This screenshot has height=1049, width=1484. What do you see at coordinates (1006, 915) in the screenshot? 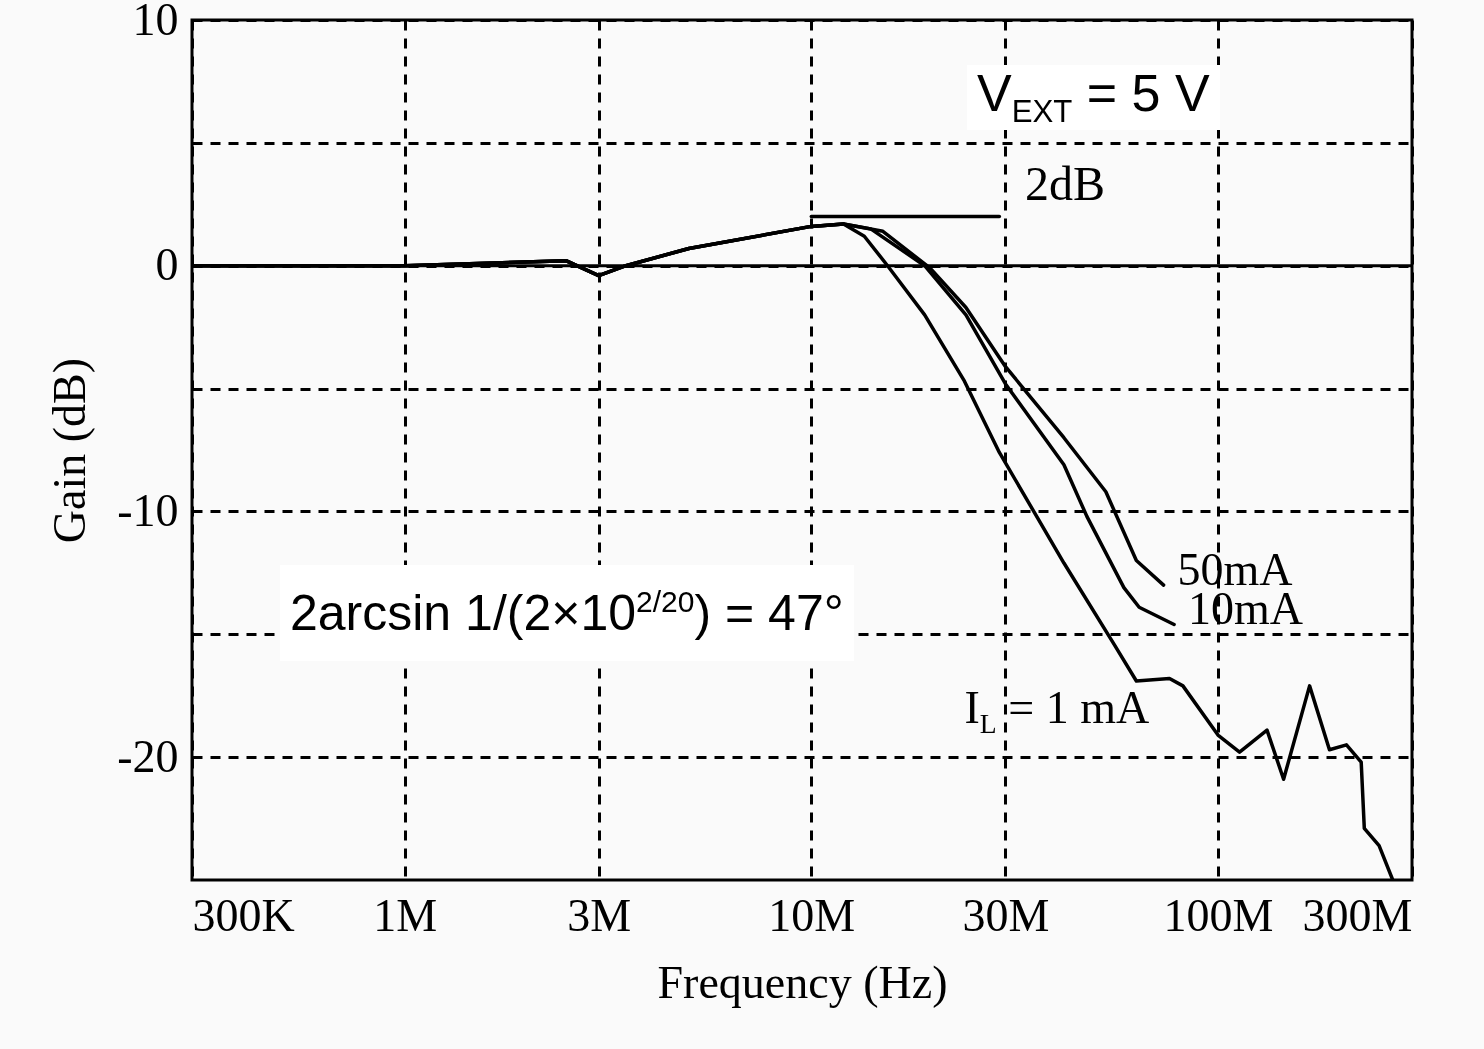
I see `x-tick-label: 30M` at bounding box center [1006, 915].